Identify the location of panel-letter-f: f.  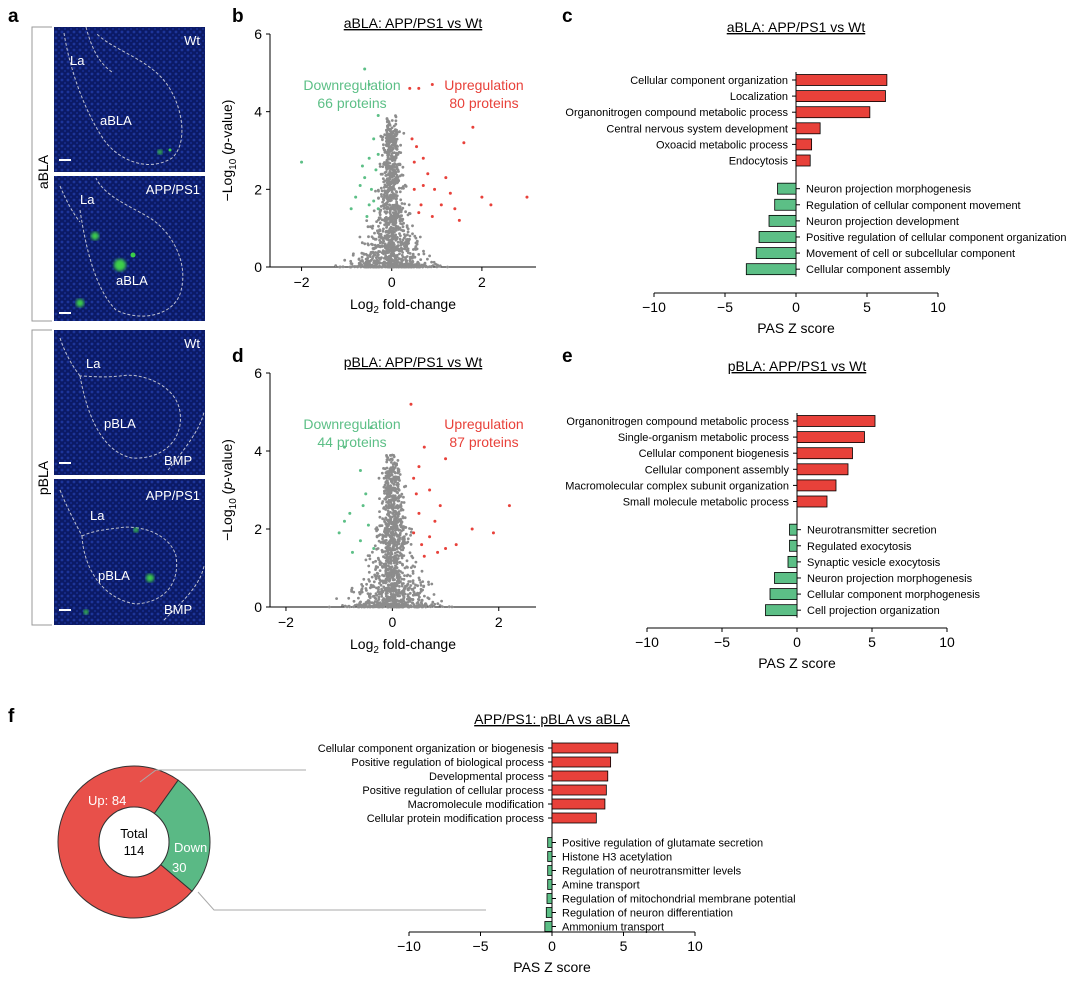
(11, 716).